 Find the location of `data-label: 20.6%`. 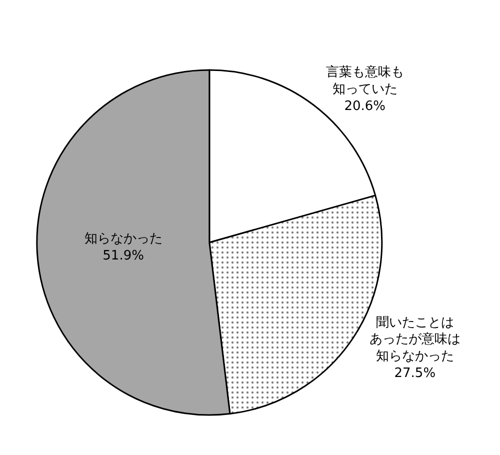

data-label: 20.6% is located at coordinates (365, 106).